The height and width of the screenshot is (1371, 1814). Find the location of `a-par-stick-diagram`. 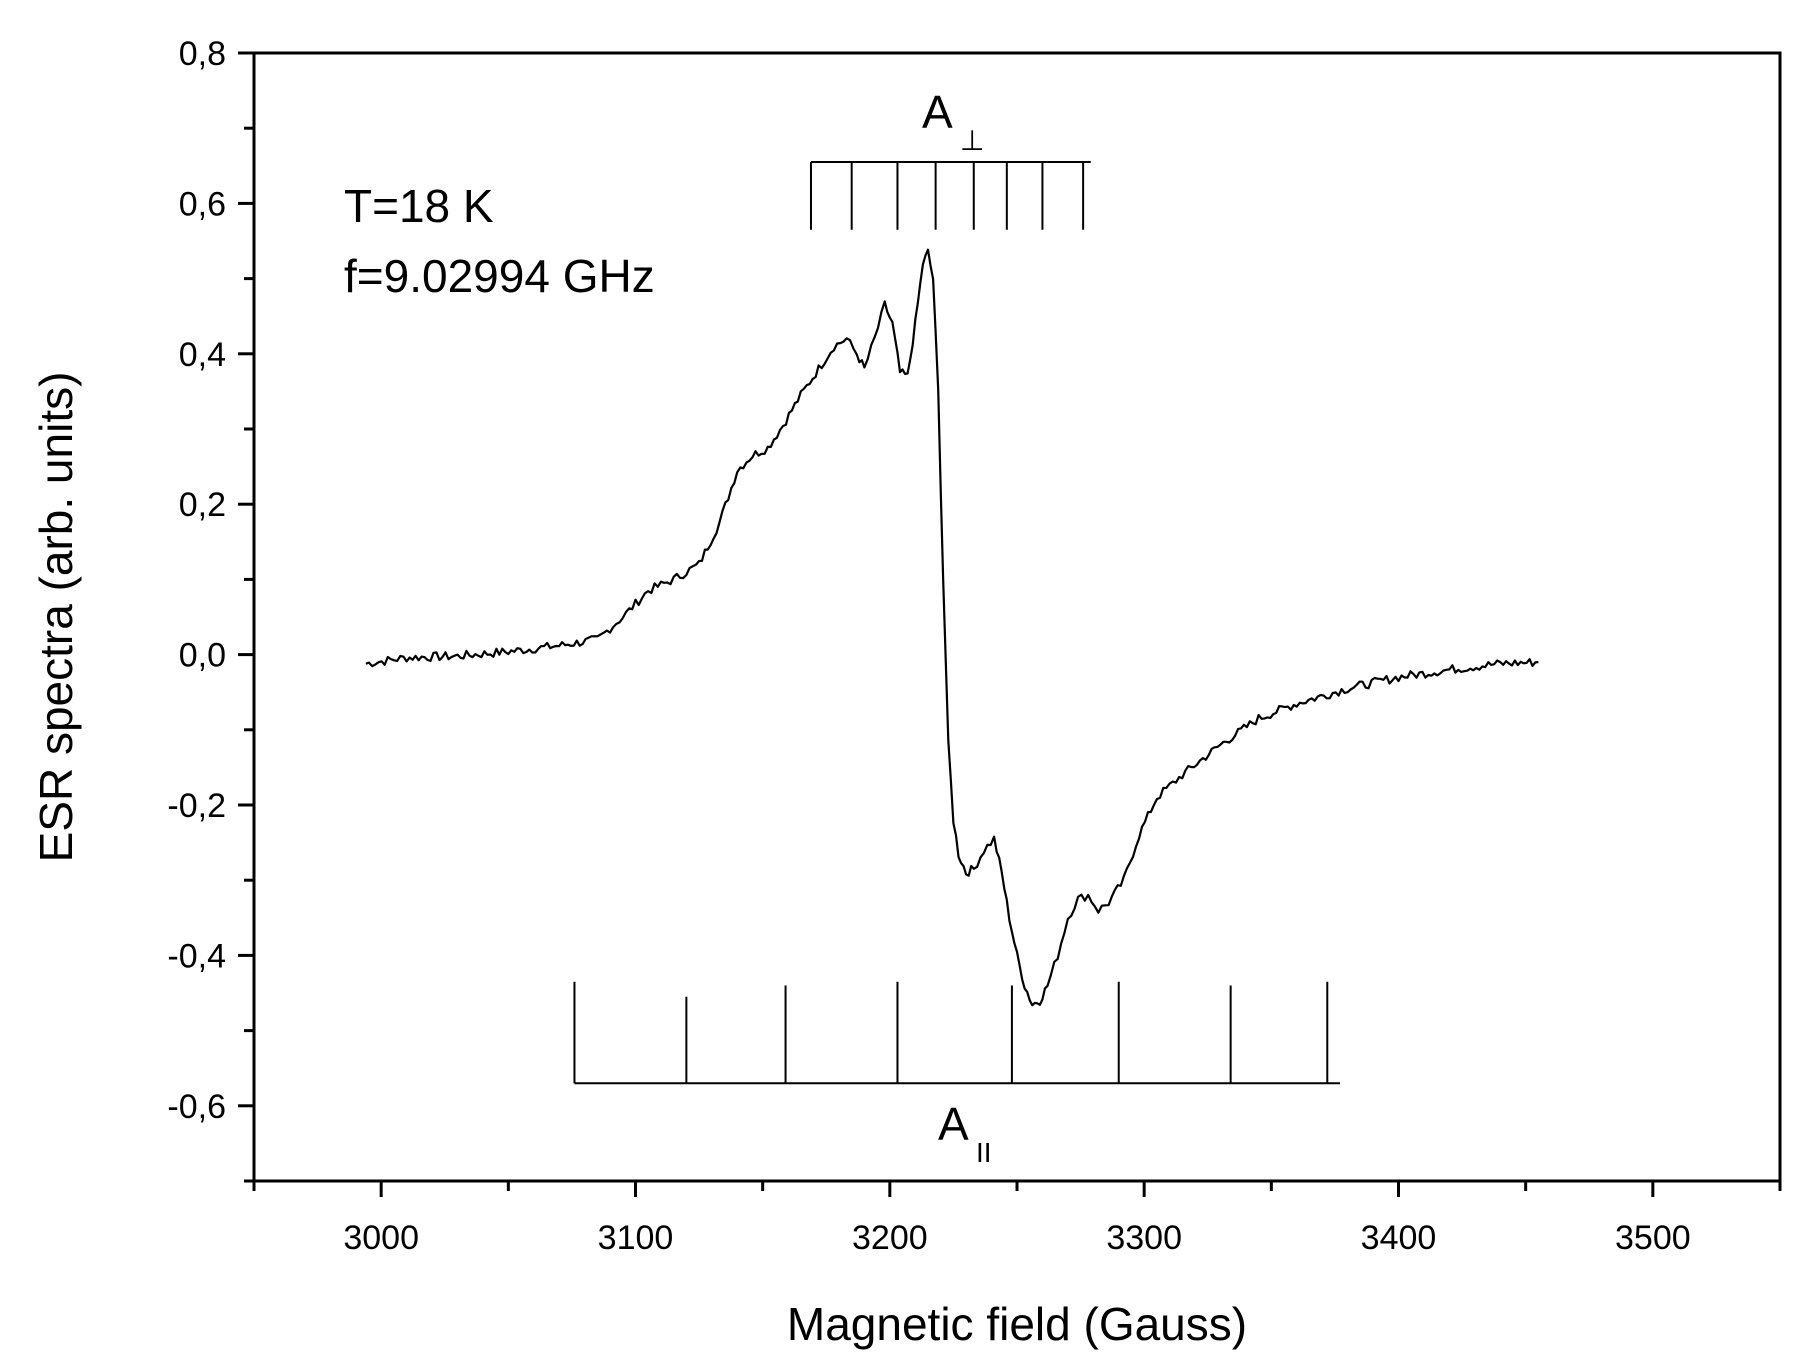

a-par-stick-diagram is located at coordinates (957, 1033).